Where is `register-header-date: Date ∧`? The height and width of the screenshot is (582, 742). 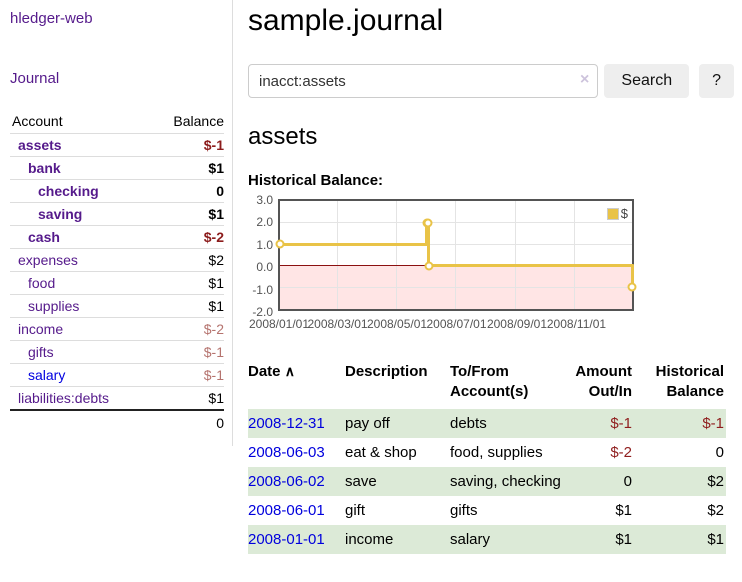
register-header-date: Date ∧ is located at coordinates (271, 371).